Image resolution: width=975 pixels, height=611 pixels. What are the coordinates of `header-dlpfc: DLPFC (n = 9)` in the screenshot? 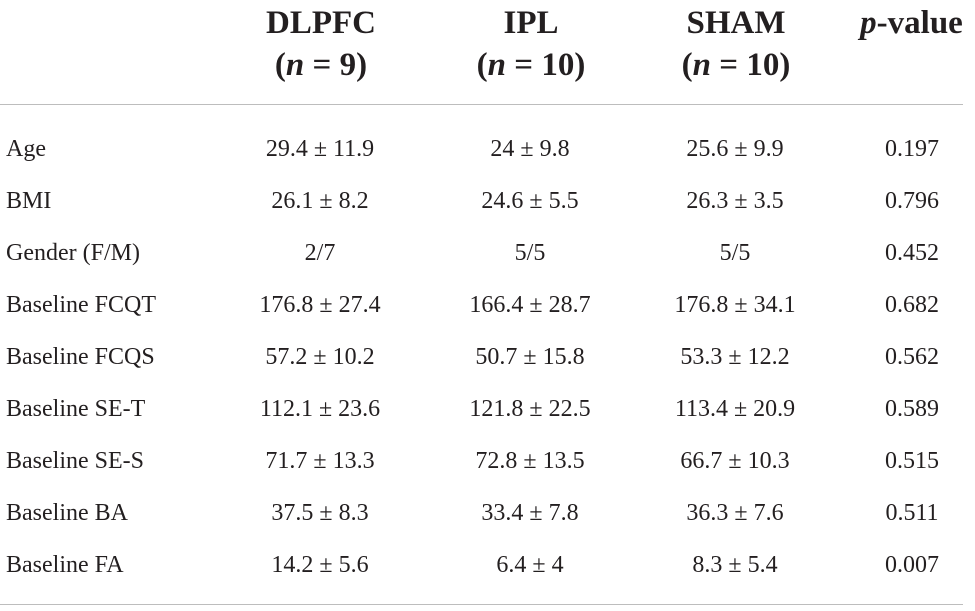 It's located at (321, 44).